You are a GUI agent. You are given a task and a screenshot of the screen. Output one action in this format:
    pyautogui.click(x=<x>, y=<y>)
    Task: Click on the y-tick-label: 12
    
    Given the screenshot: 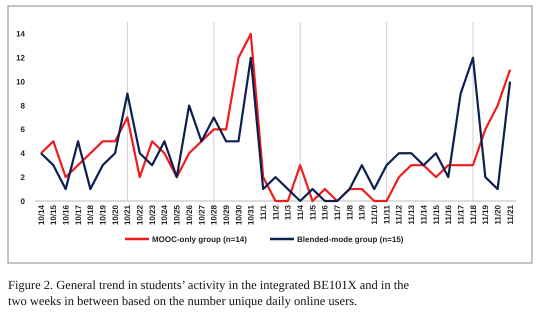 What is the action you would take?
    pyautogui.click(x=21, y=58)
    